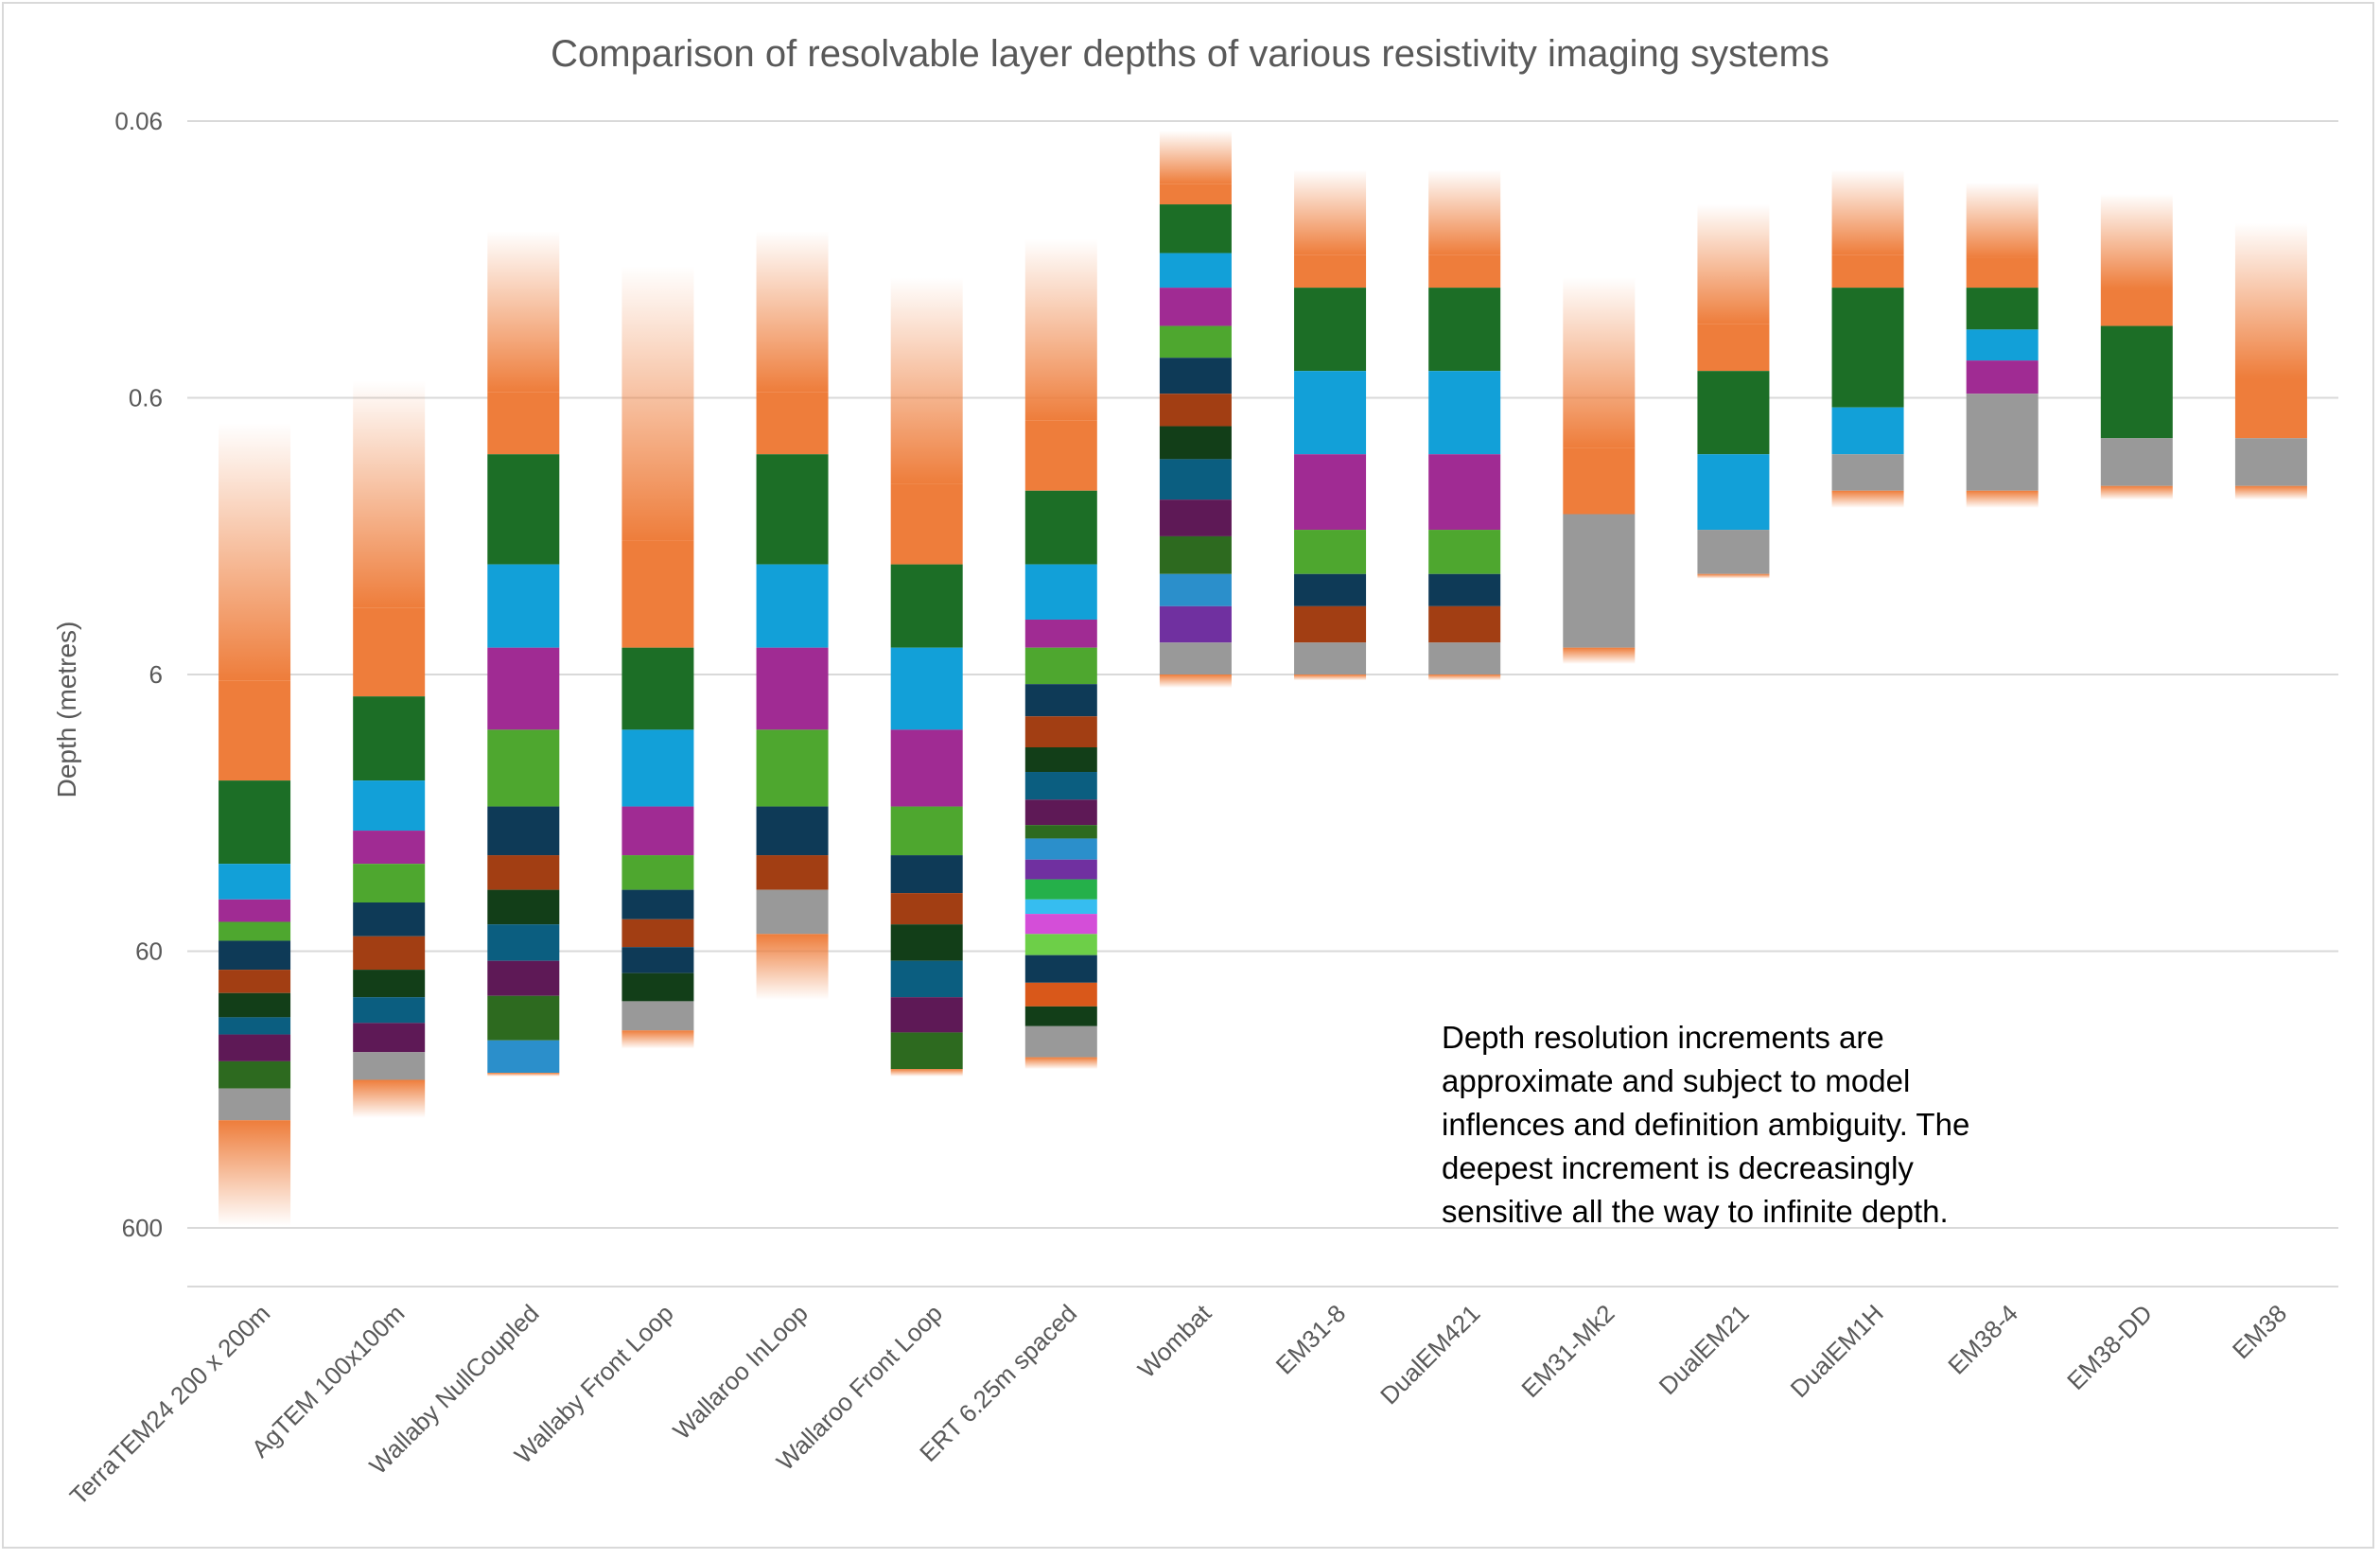  What do you see at coordinates (66, 710) in the screenshot?
I see `y-axis-label: Depth (metres)` at bounding box center [66, 710].